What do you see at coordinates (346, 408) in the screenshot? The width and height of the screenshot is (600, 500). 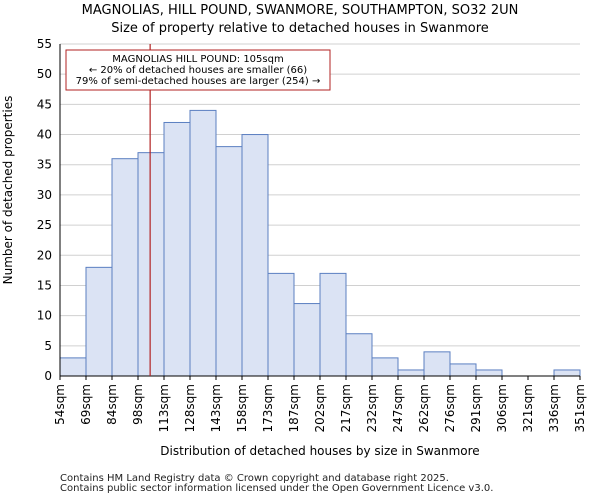 I see `x-tick-label: 217sqm` at bounding box center [346, 408].